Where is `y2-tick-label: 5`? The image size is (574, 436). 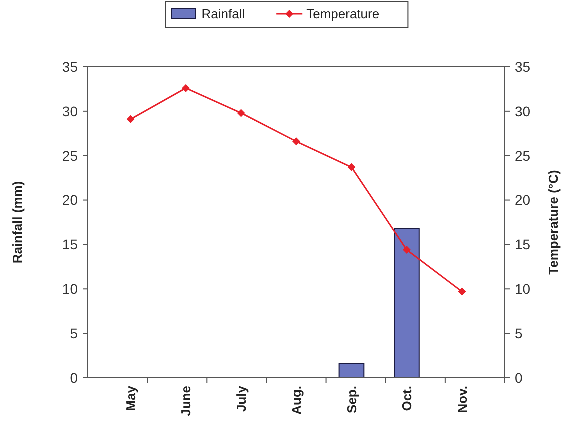
y2-tick-label: 5 is located at coordinates (519, 333).